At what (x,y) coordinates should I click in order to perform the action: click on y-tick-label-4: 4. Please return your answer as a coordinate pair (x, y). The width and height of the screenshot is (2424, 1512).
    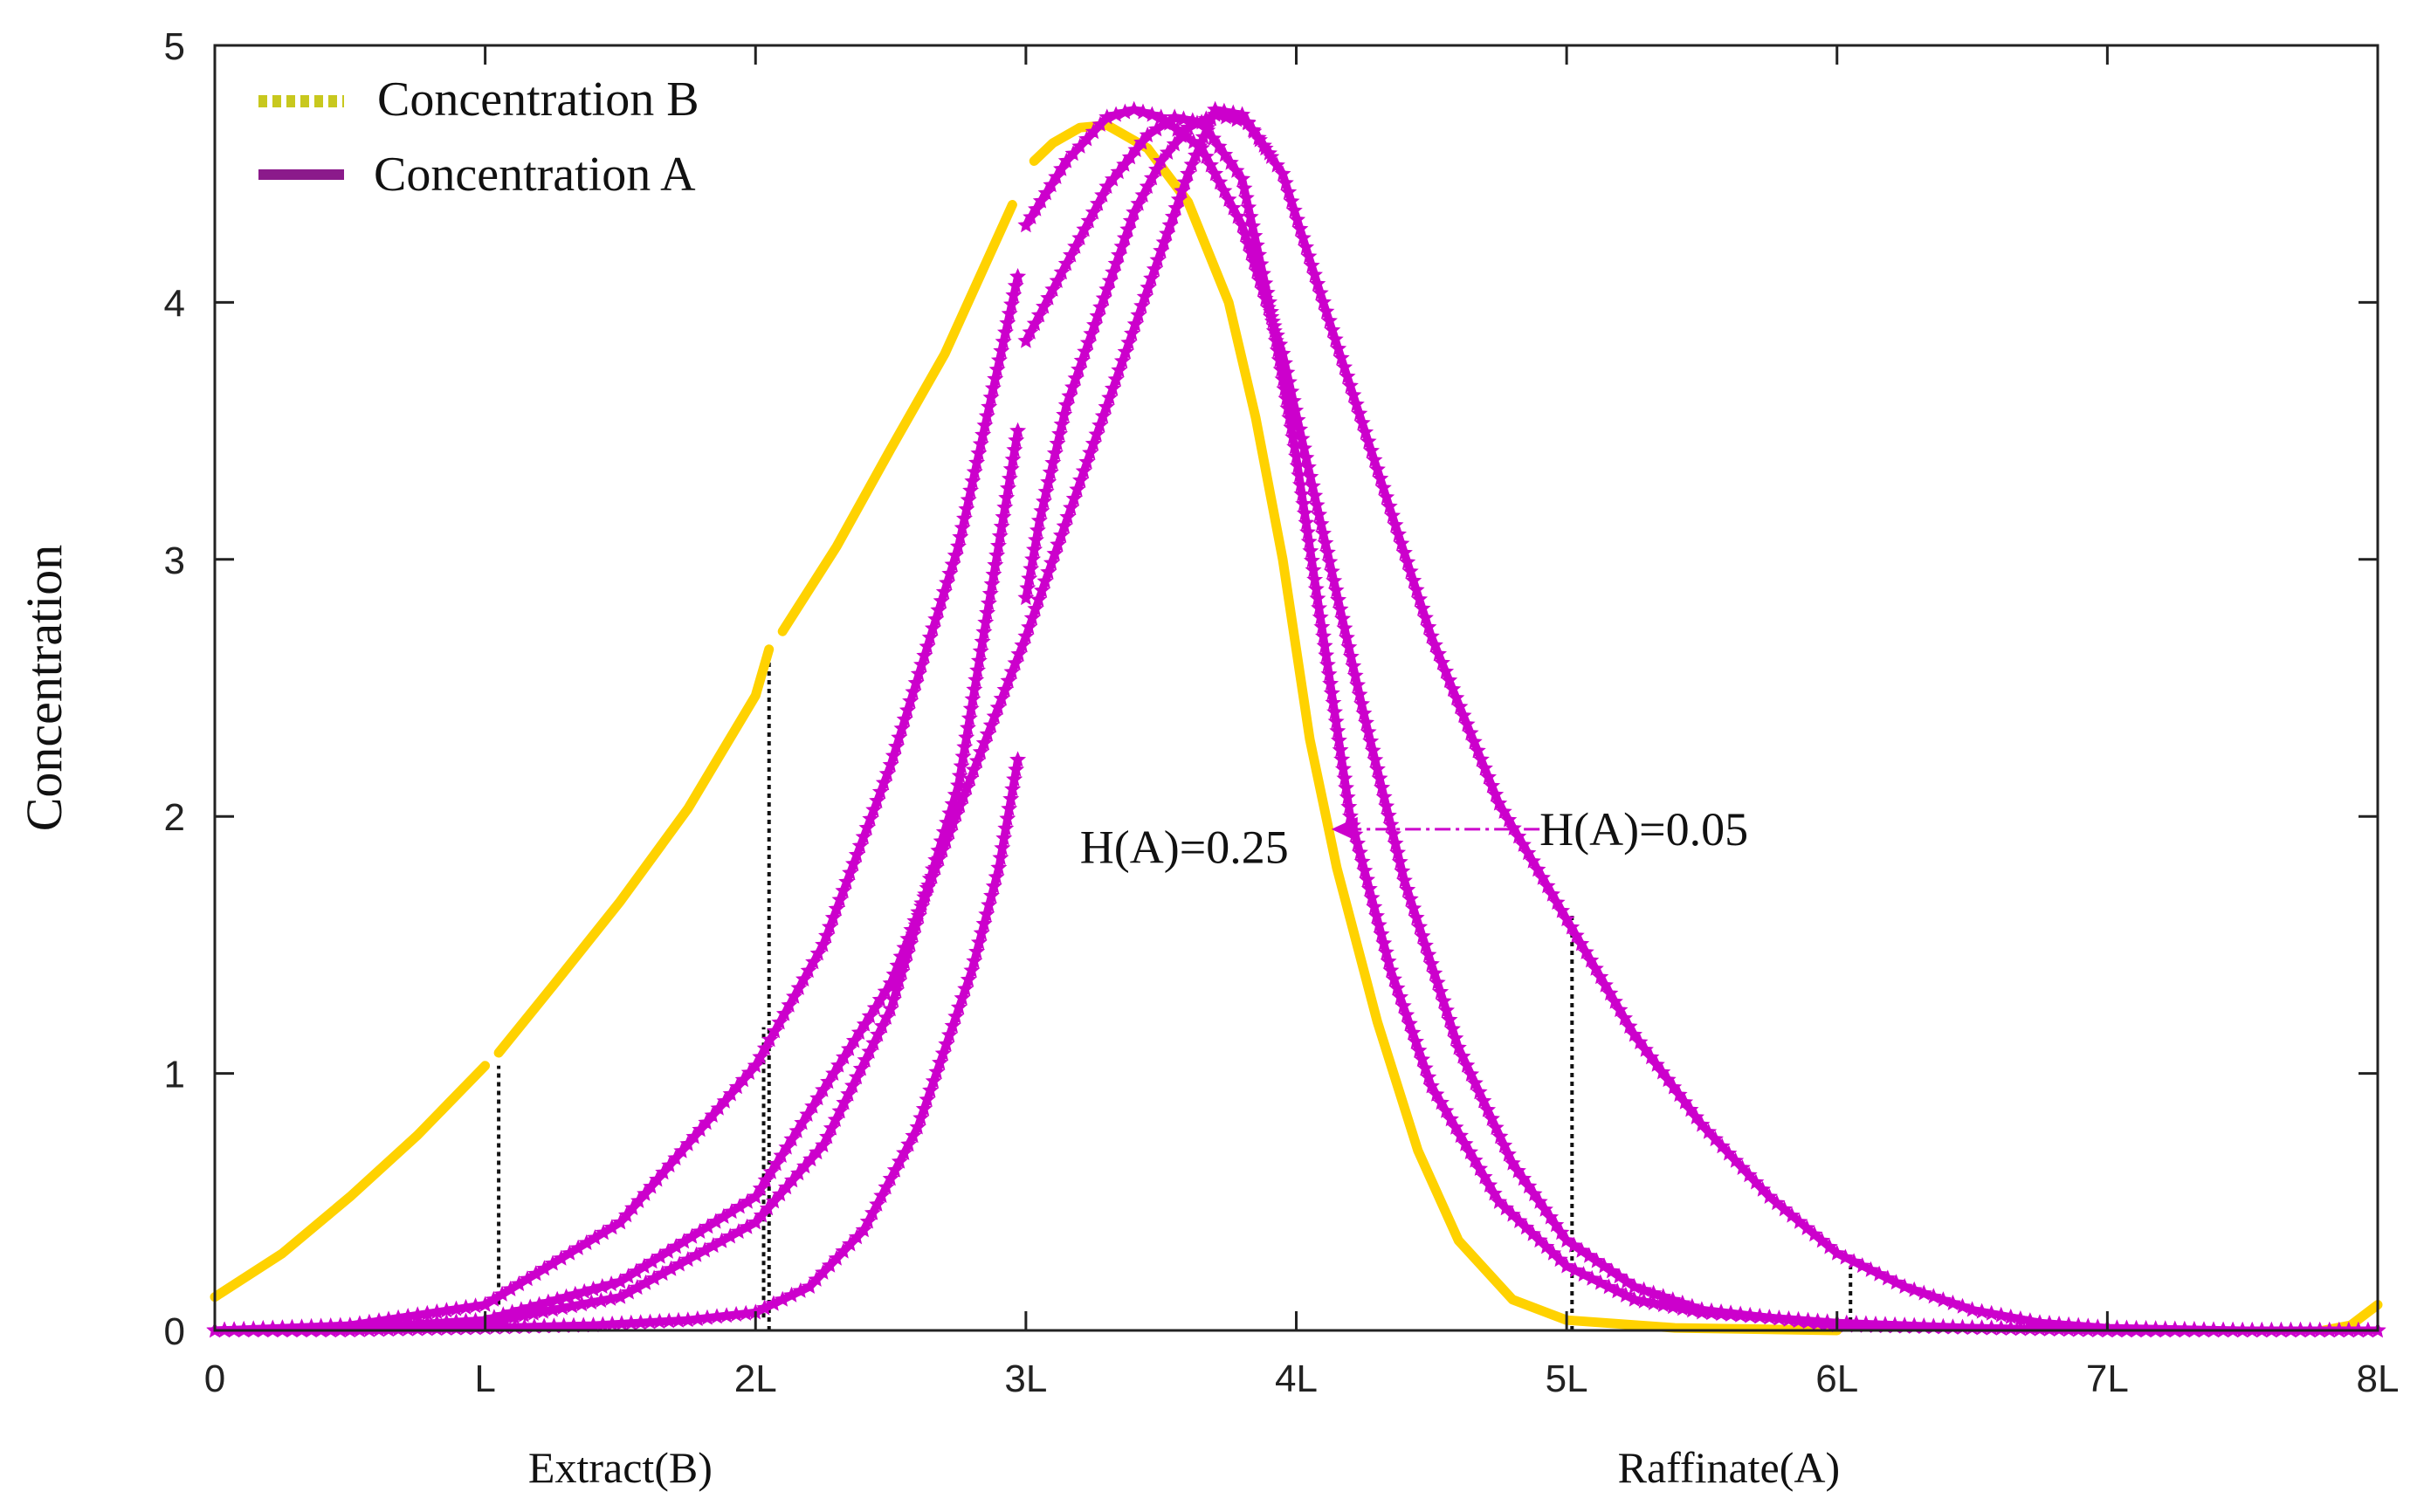
    Looking at the image, I should click on (174, 303).